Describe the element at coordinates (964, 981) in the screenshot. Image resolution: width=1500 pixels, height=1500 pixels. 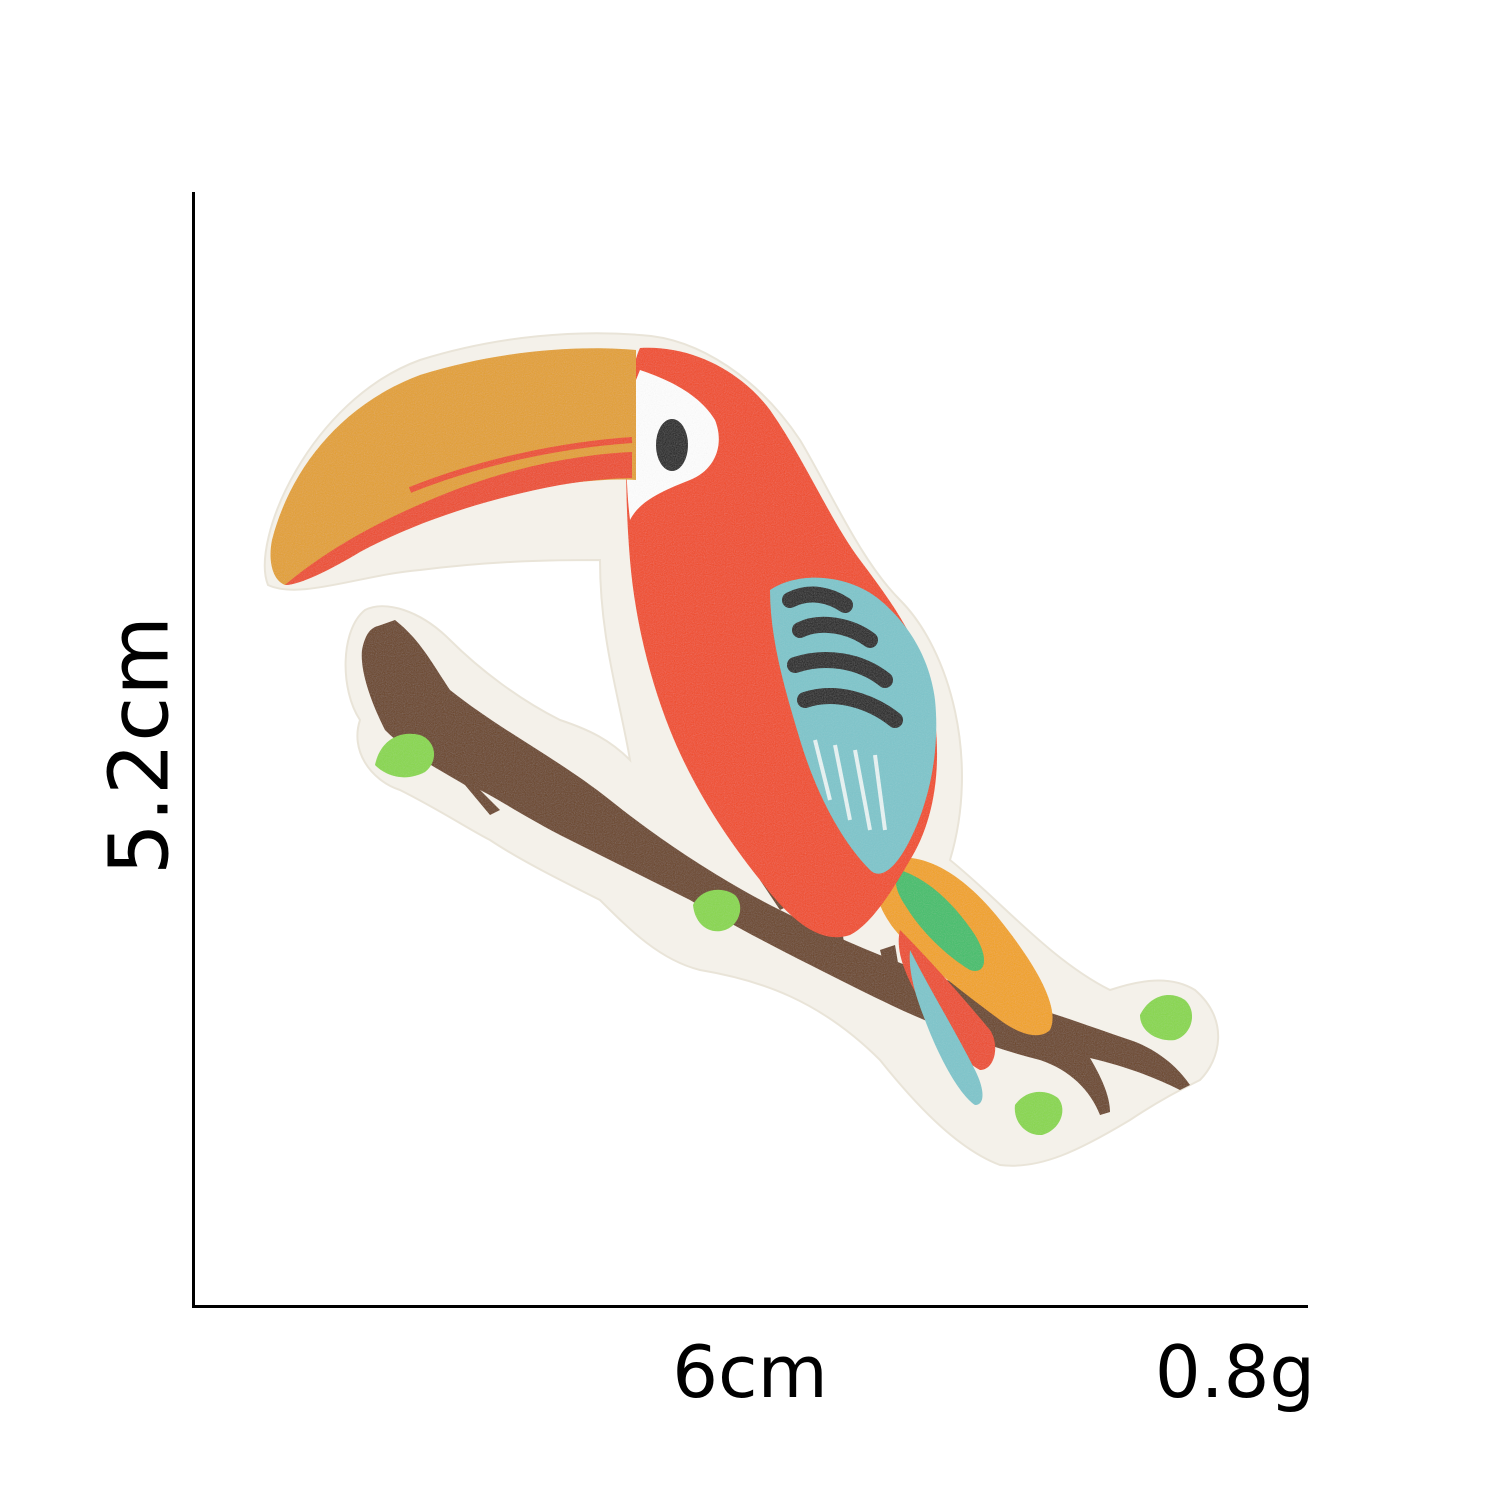
I see `toucan-tail` at that location.